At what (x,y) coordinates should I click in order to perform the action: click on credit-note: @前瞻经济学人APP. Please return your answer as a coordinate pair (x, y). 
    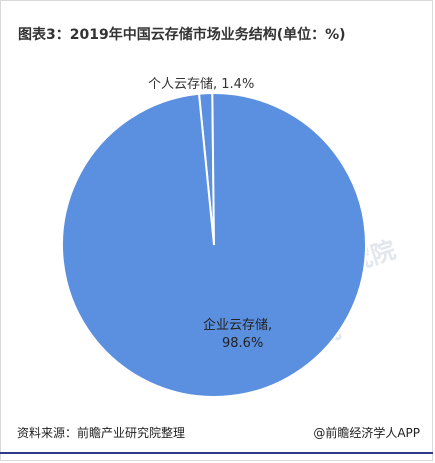
    Looking at the image, I should click on (366, 433).